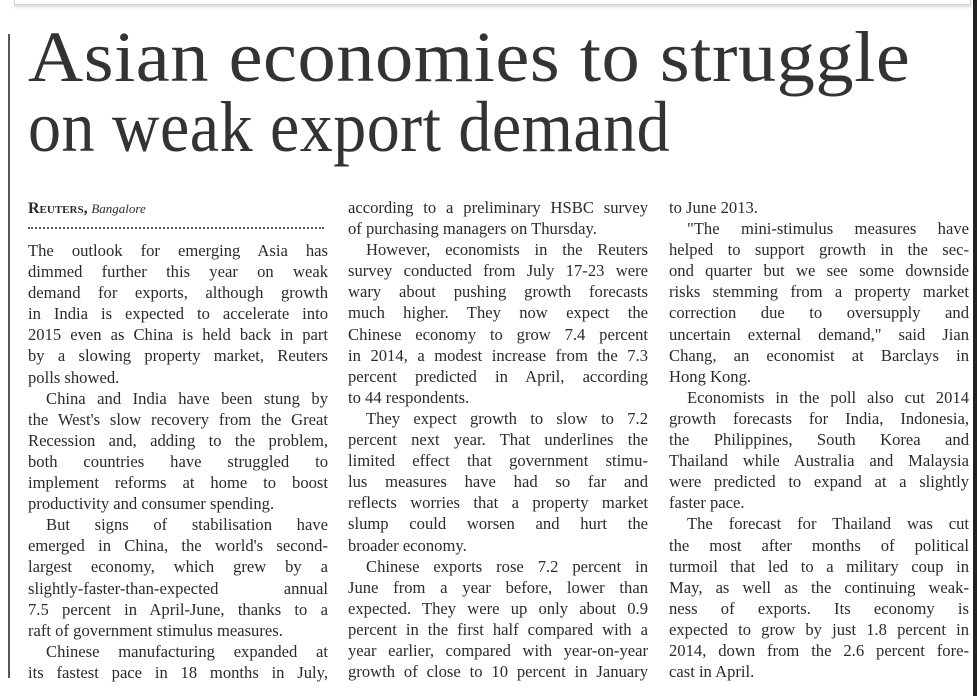 Image resolution: width=977 pixels, height=696 pixels. I want to click on text-line: percent next year. That underlines the, so click(498, 440).